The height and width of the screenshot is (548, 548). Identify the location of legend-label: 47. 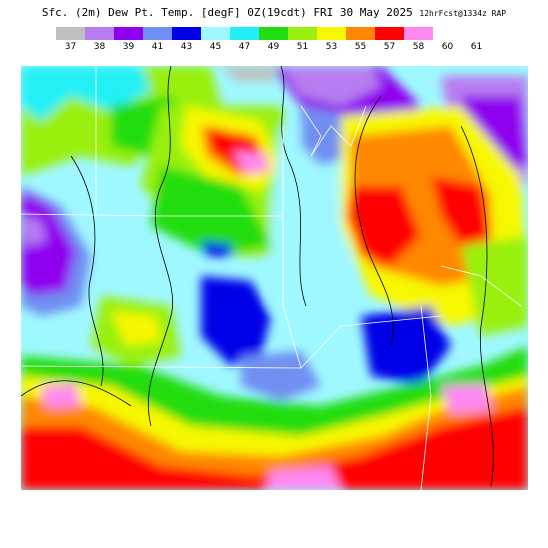
(244, 47).